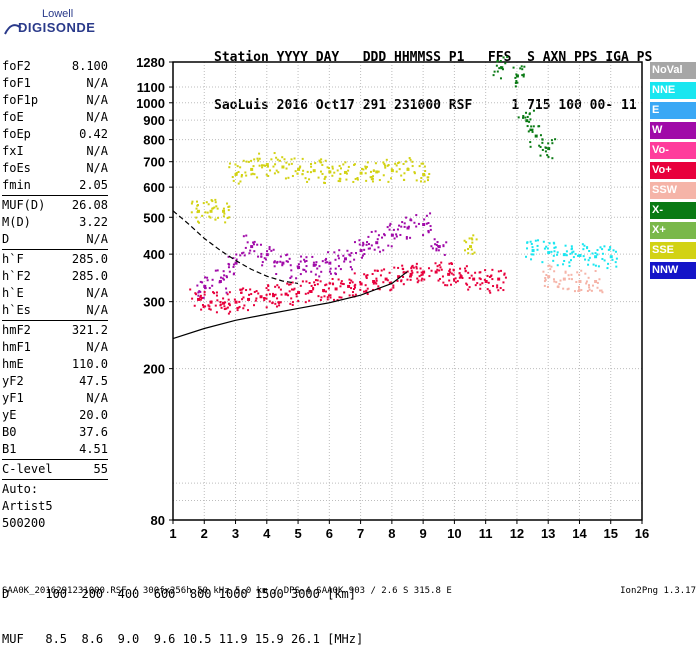 The image size is (700, 662). What do you see at coordinates (16, 222) in the screenshot?
I see `param-name: M(D)` at bounding box center [16, 222].